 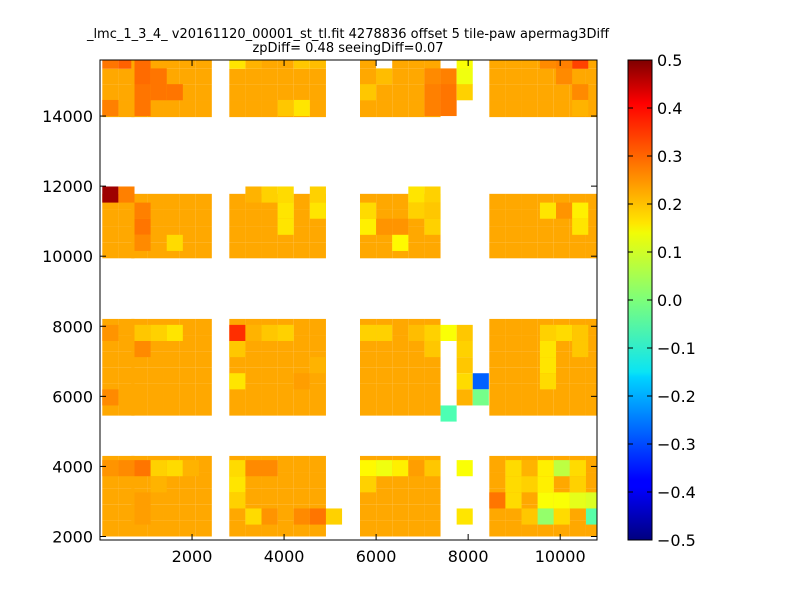 I want to click on x-tick-label: 10000, so click(x=560, y=556).